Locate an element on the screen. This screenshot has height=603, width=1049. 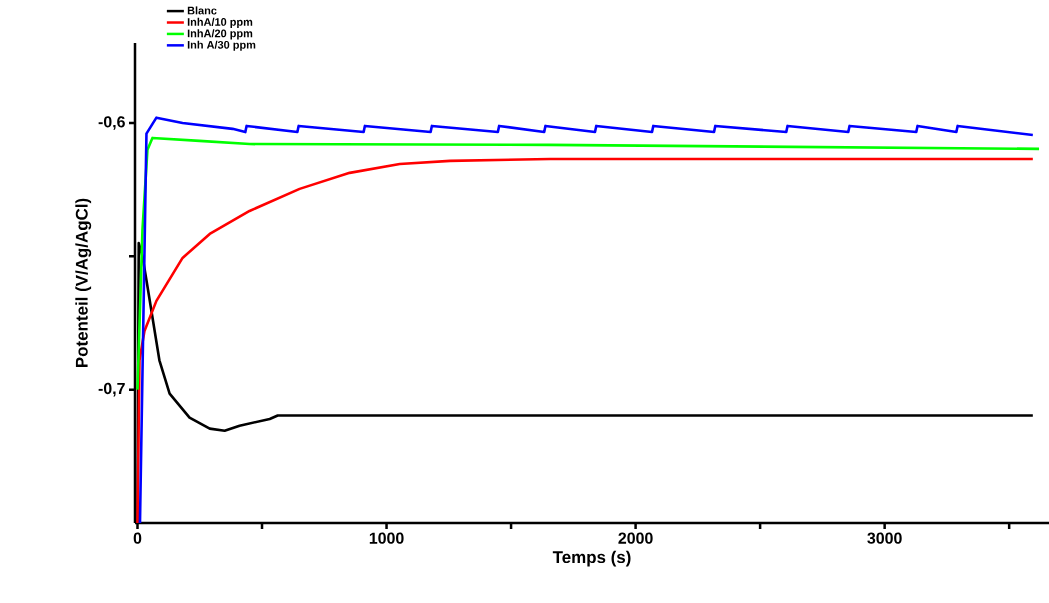
x-tick-label: 3000 is located at coordinates (884, 538).